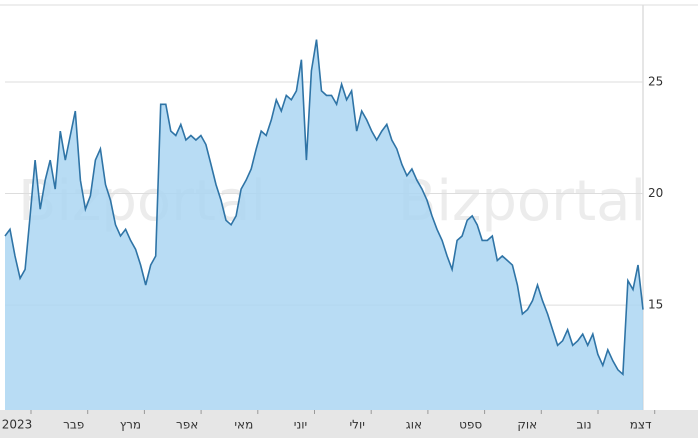 The height and width of the screenshot is (442, 698). What do you see at coordinates (414, 425) in the screenshot?
I see `x-tick-label: אוג` at bounding box center [414, 425].